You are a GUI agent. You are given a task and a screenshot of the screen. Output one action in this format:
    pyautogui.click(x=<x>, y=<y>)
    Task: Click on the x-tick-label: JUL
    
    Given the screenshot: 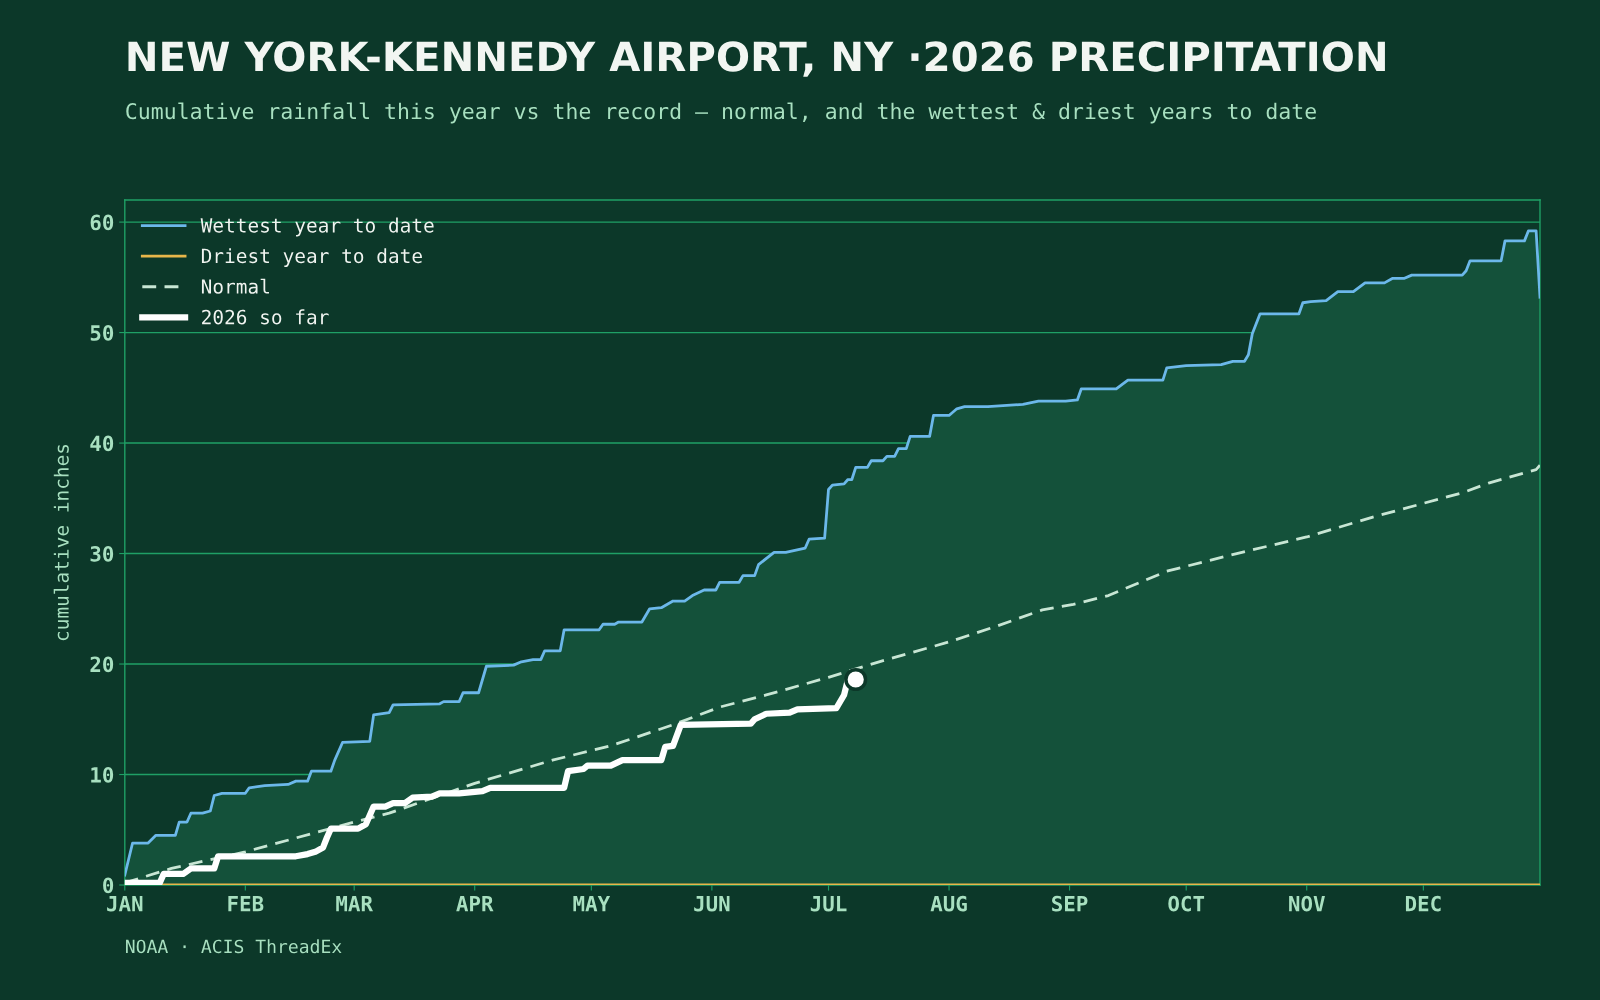 What is the action you would take?
    pyautogui.click(x=828, y=904)
    